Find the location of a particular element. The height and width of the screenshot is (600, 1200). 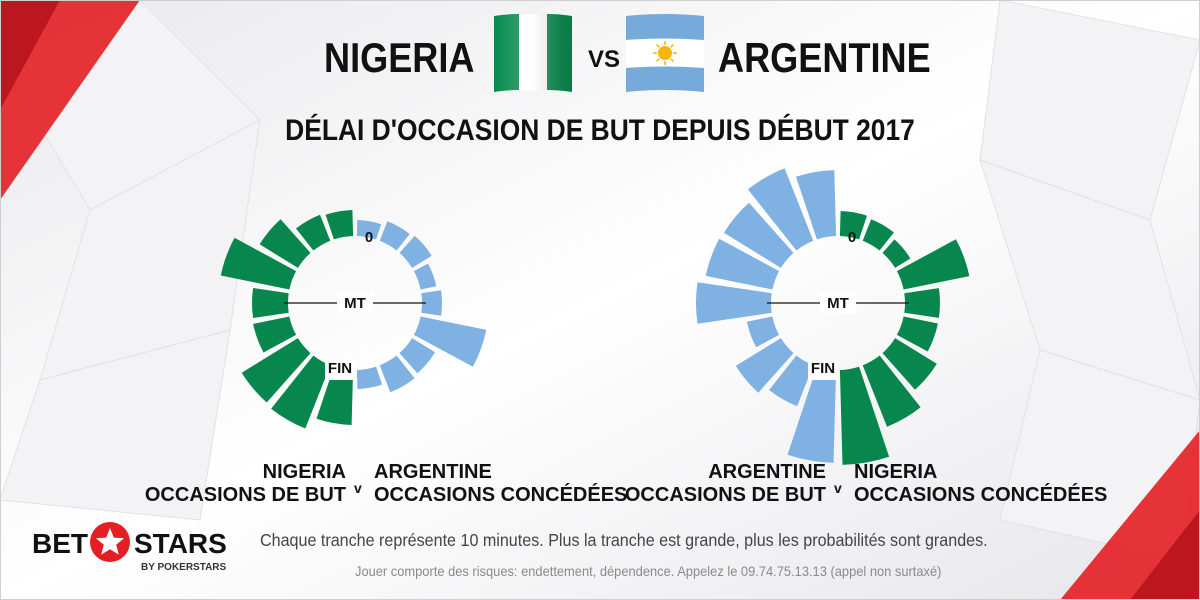

logo-subtitle: BY POKERSTARS is located at coordinates (184, 567).